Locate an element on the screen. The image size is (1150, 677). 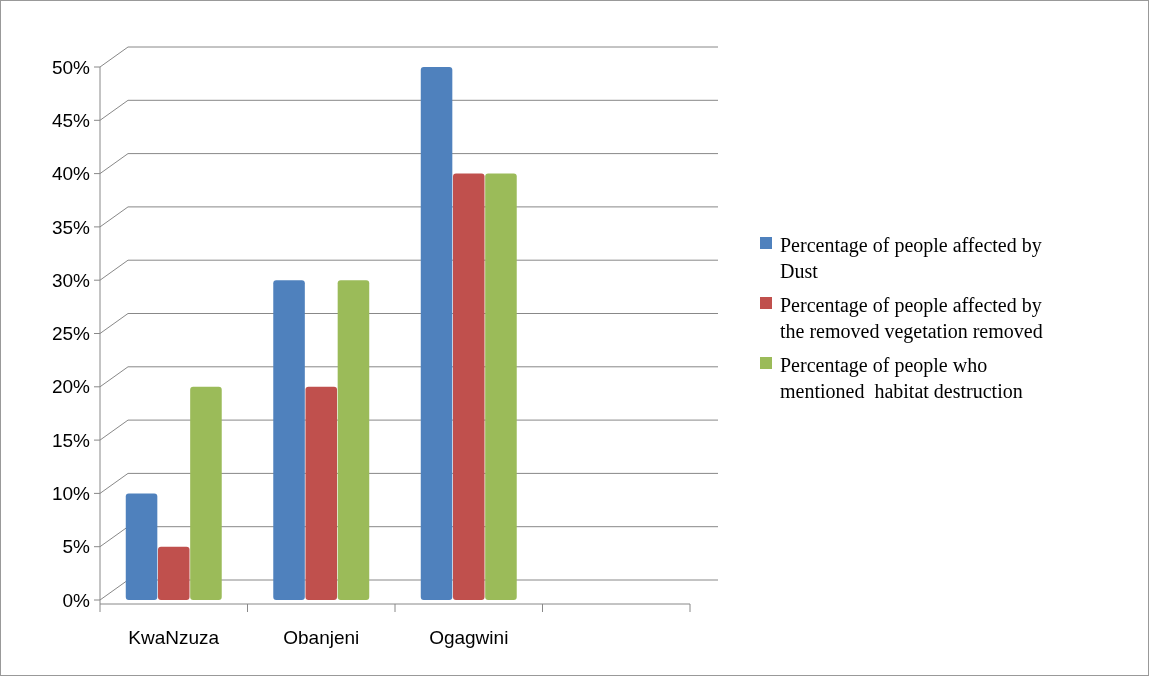
legend-label: Percentage of people affected by the removed vegetation removed is located at coordinates (911, 318).